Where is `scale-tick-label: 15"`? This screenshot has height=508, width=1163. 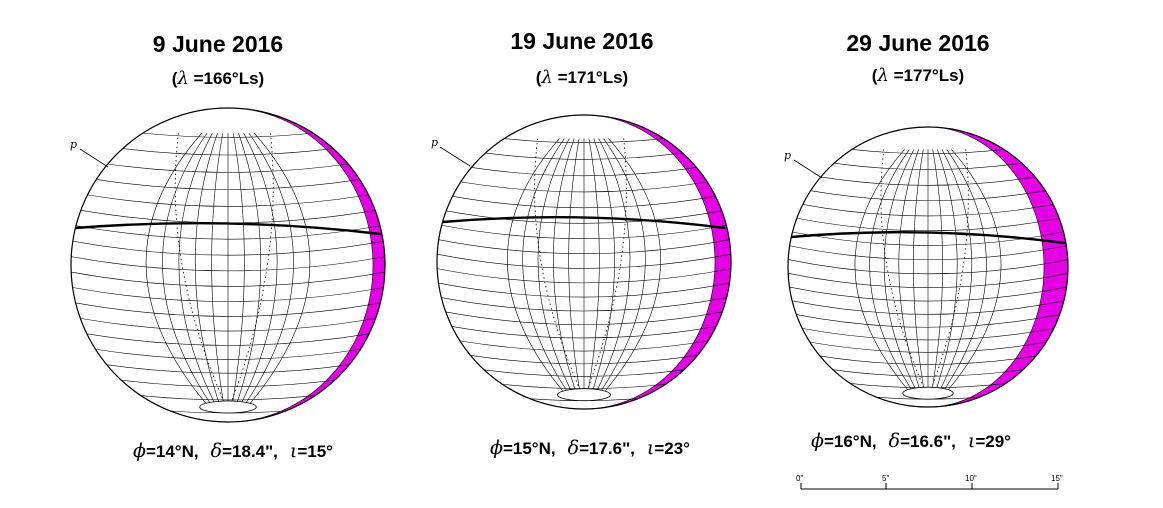
scale-tick-label: 15" is located at coordinates (1057, 478).